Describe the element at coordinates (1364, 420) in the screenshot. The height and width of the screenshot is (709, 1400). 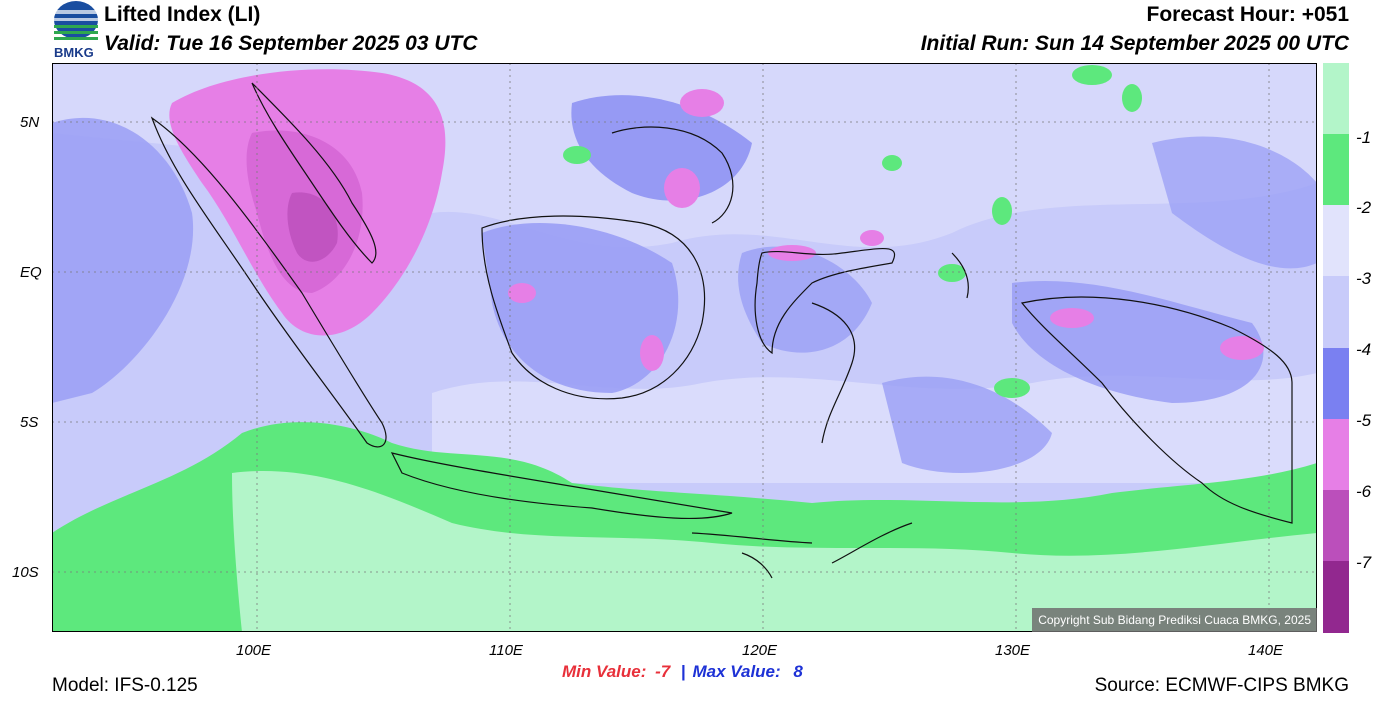
I see `colorbar-label: -5` at that location.